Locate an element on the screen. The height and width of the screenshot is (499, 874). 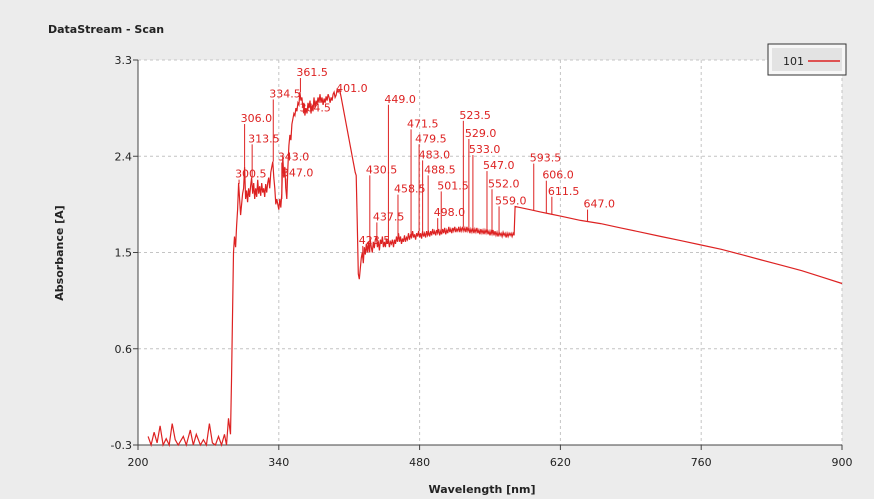
x-tick-label: 200 is located at coordinates (138, 462).